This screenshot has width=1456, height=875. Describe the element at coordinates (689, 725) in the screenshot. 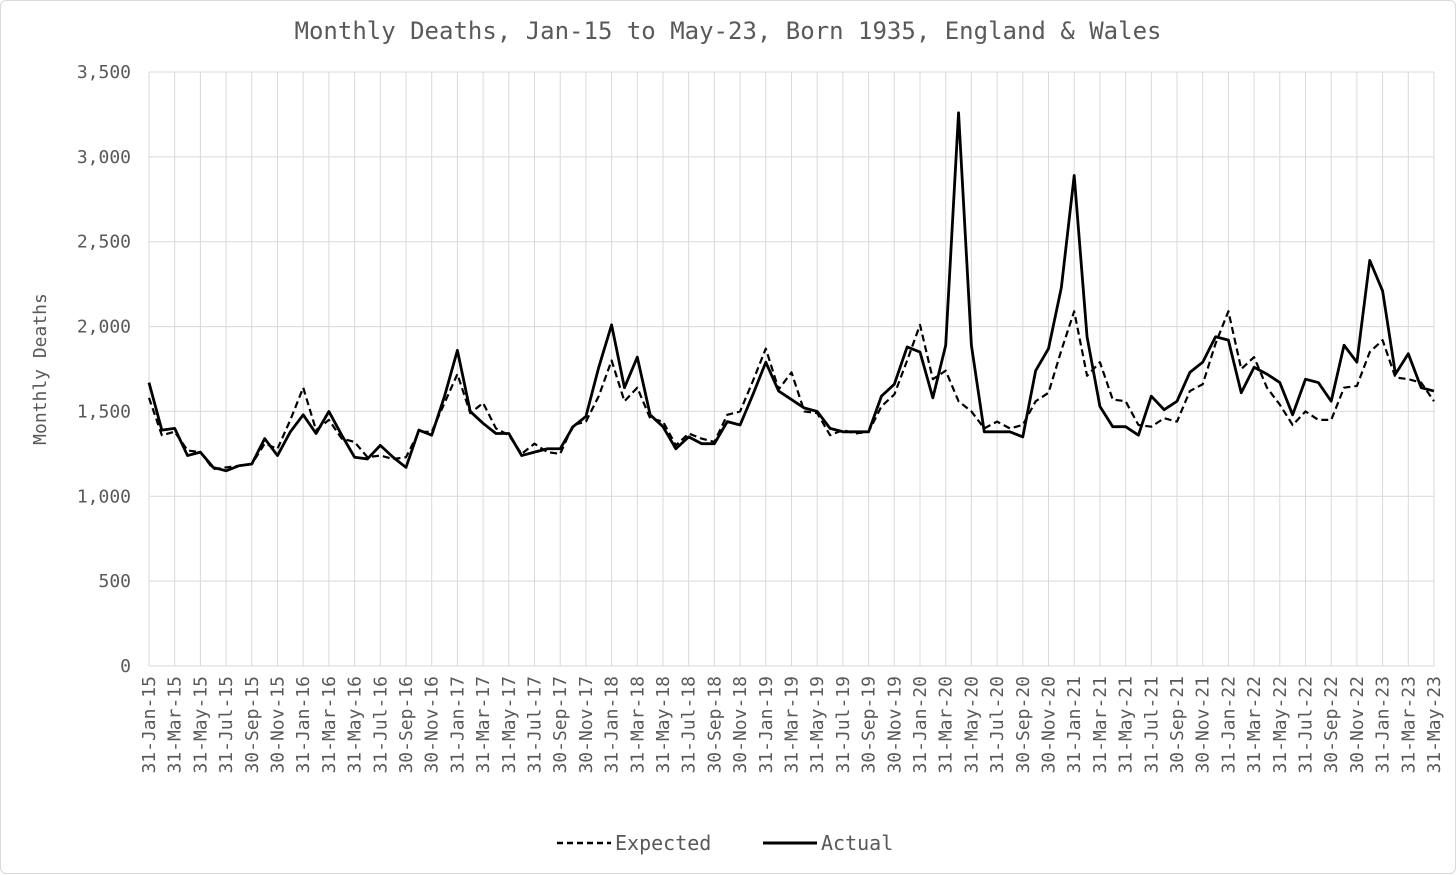

I see `x-tick-label: 31-Jul-18` at that location.